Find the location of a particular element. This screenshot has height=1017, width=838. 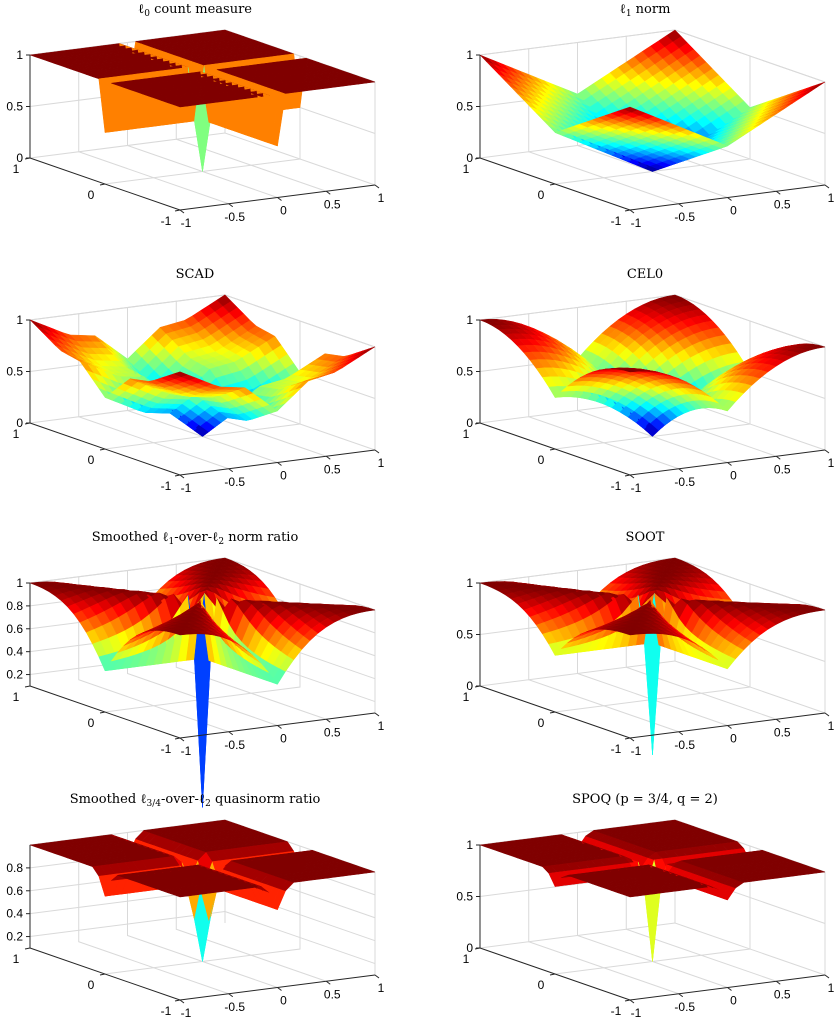

surface-l34 is located at coordinates (202, 890).